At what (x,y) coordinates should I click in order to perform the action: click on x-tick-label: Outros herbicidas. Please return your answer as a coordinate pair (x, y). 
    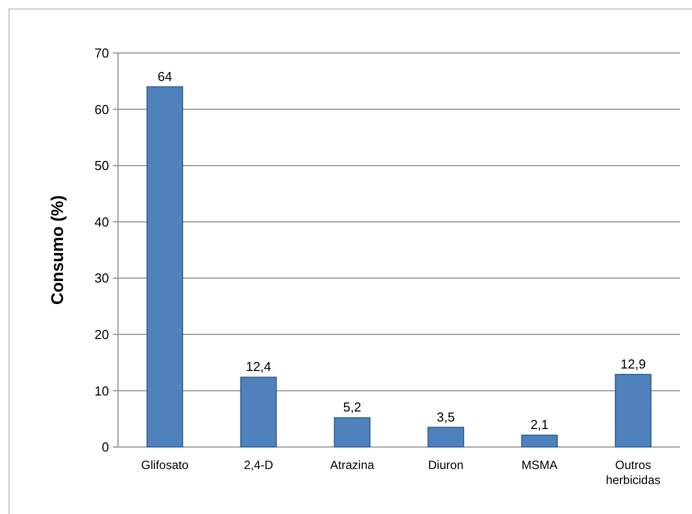
    Looking at the image, I should click on (633, 472).